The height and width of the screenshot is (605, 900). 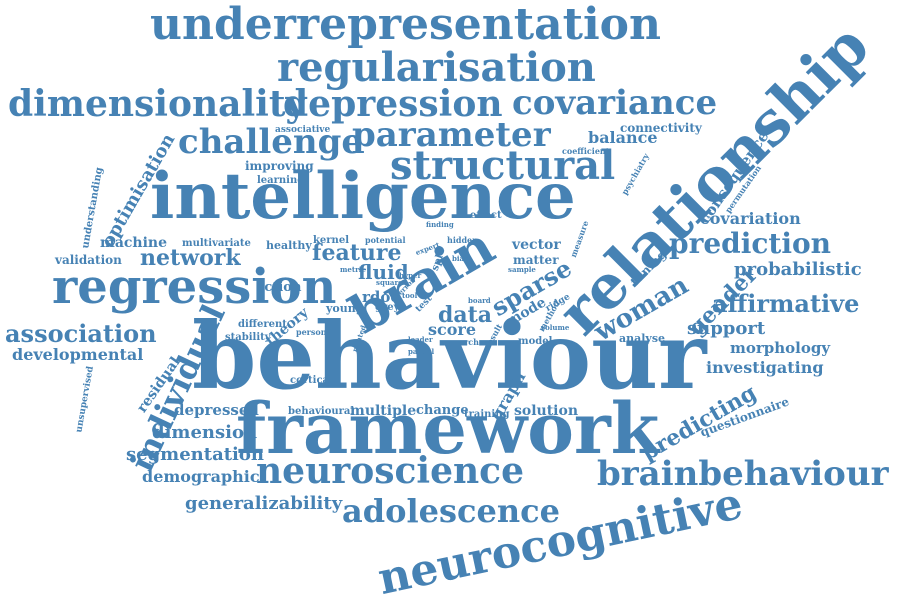 What do you see at coordinates (459, 342) in the screenshot?
I see `word: research` at bounding box center [459, 342].